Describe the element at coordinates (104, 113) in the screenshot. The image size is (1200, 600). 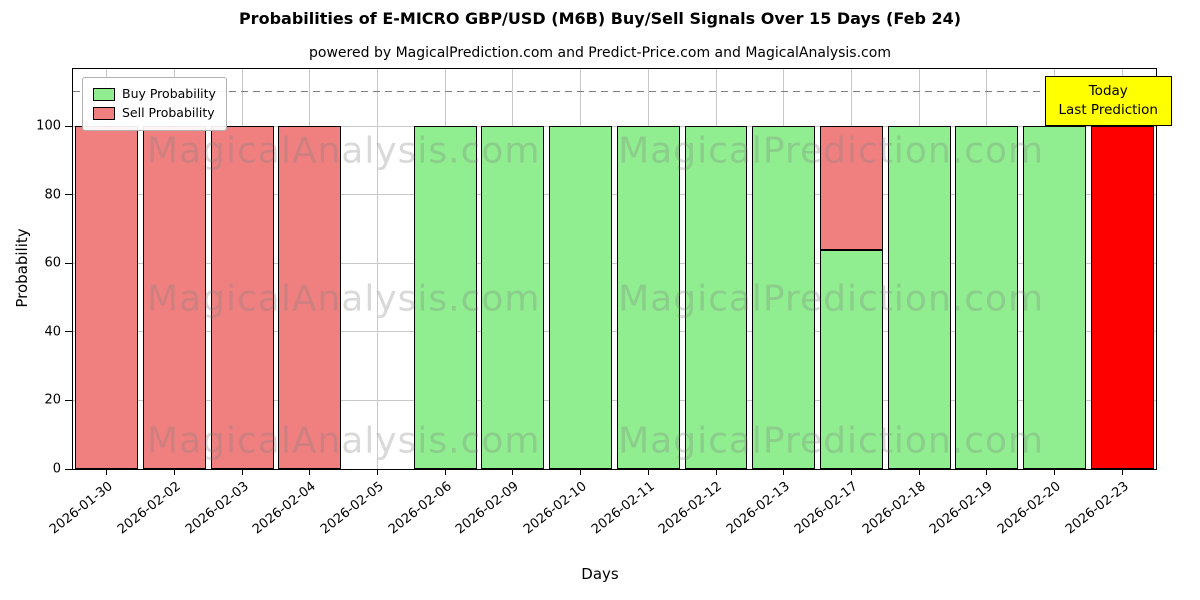
I see `legend-swatch-sell` at that location.